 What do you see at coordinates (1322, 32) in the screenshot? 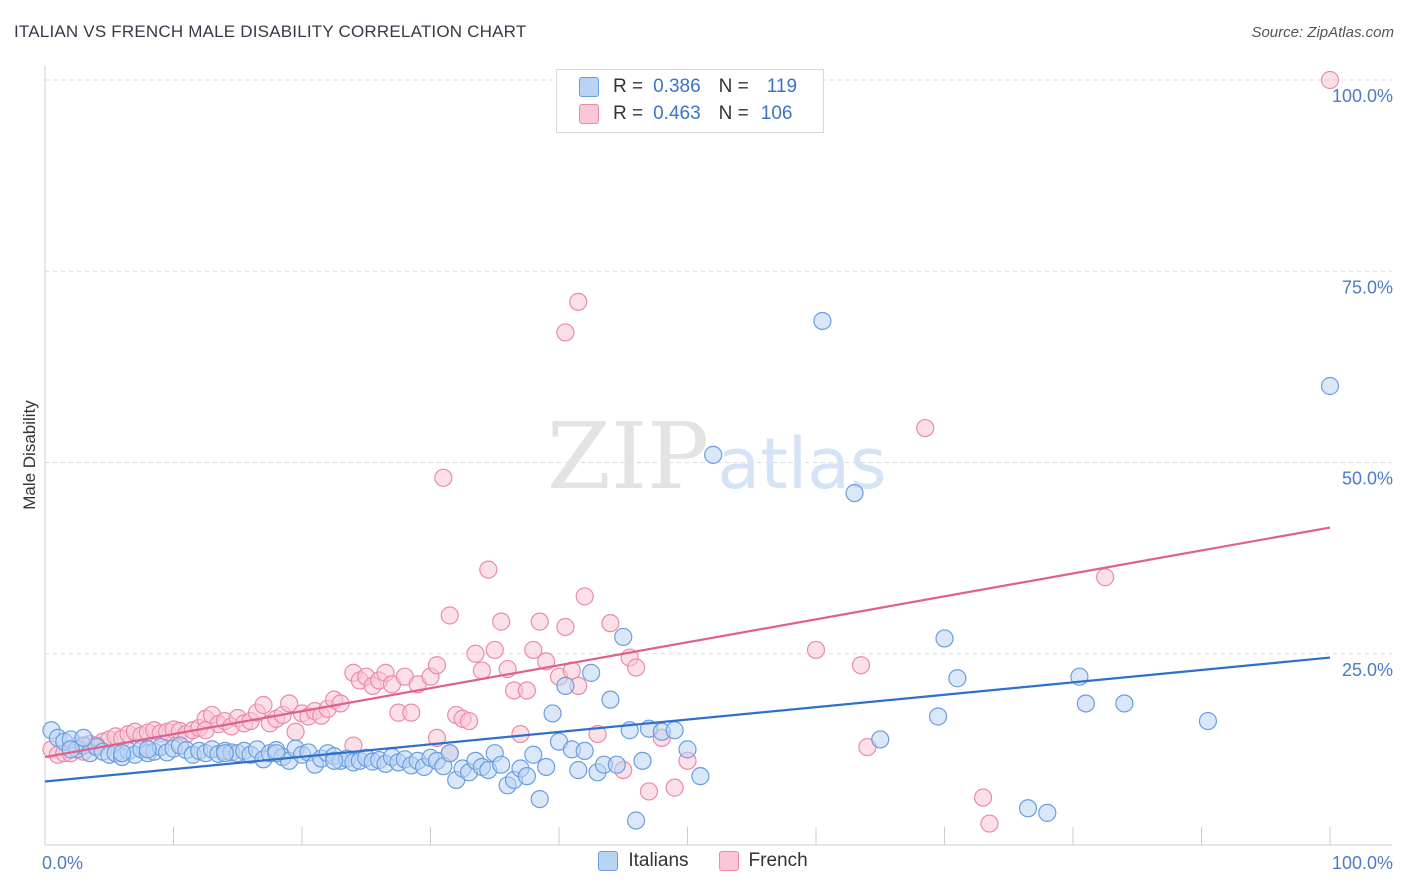
I see `source-label: Source: ZipAtlas.com` at bounding box center [1322, 32].